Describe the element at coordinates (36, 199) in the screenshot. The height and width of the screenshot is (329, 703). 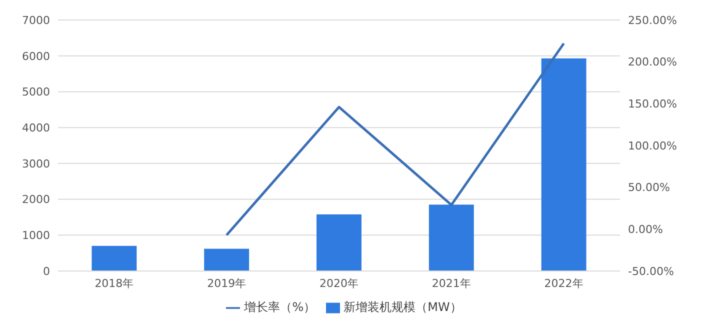
I see `y-tick-label: 2000` at that location.